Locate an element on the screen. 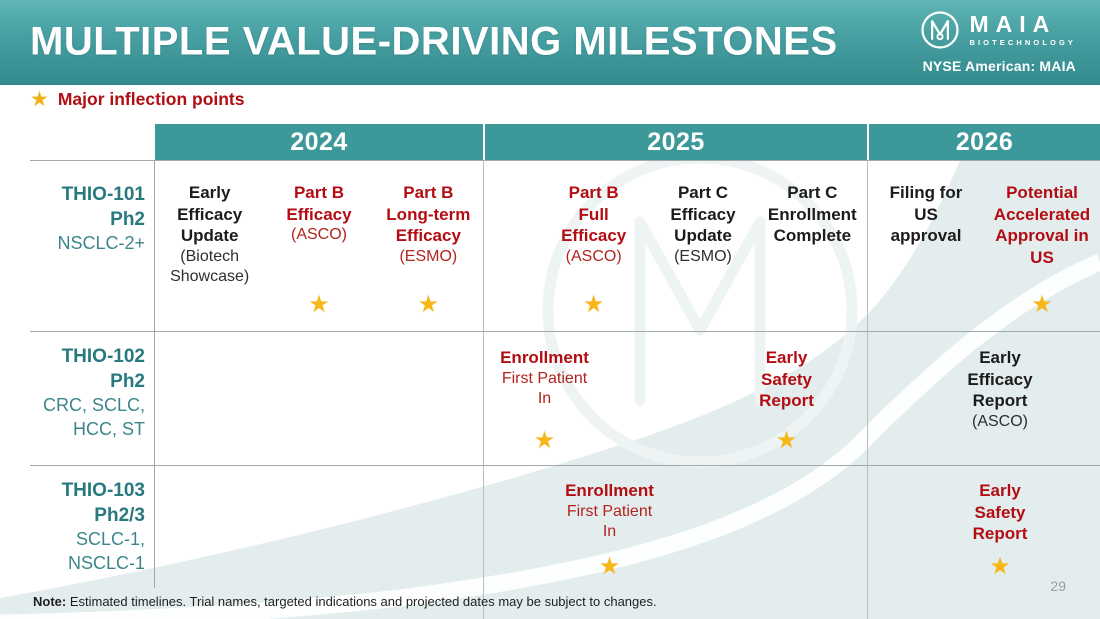  legend: ★ Major inflection points is located at coordinates (137, 99).